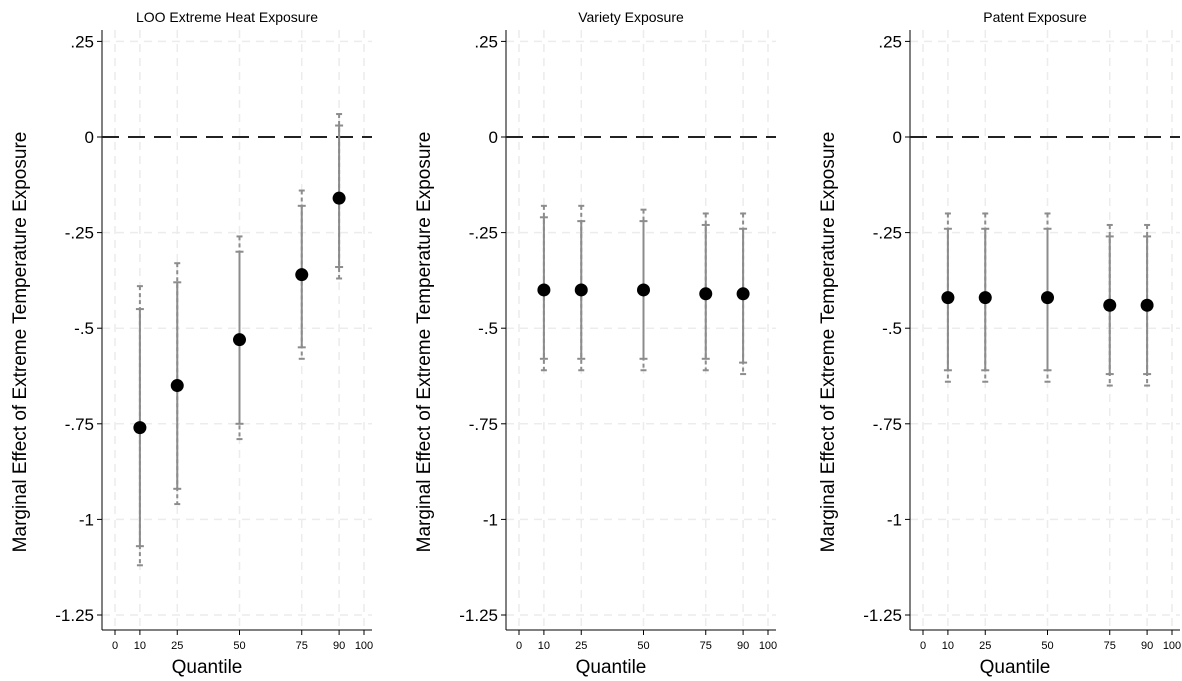 This screenshot has height=681, width=1182. I want to click on chart-title: Variety Exposure, so click(631, 17).